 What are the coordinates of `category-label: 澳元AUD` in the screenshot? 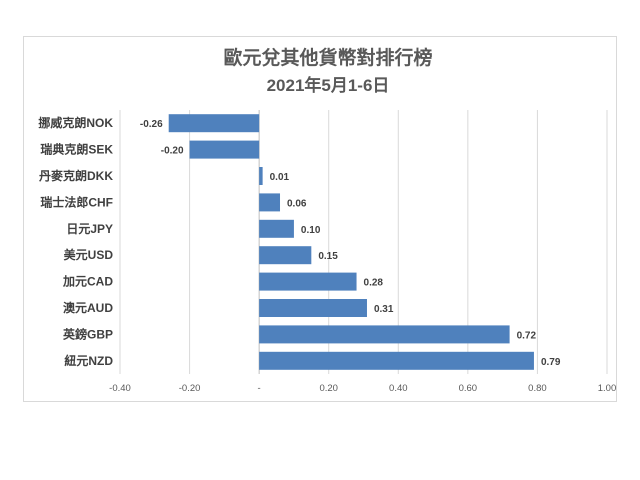 It's located at (88, 307).